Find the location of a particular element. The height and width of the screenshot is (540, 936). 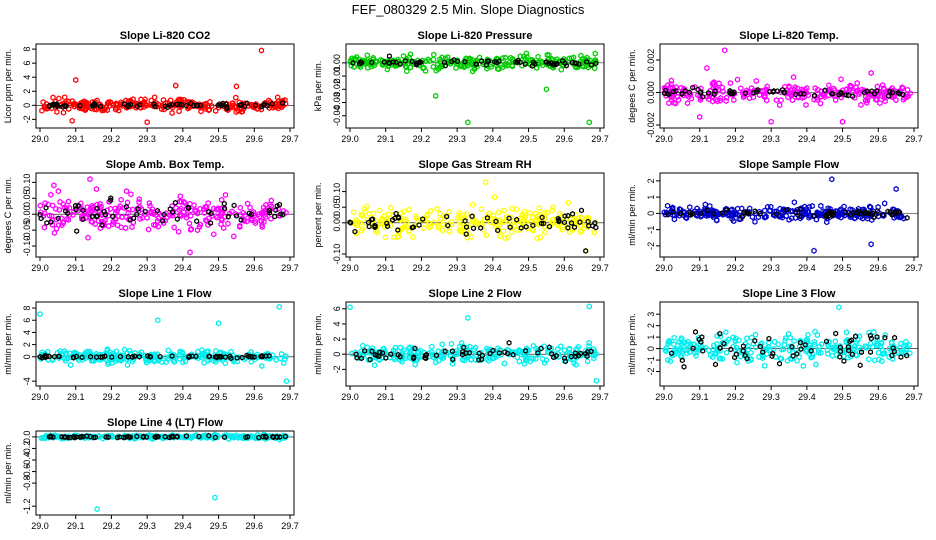

x-tick-label: 29.5 is located at coordinates (843, 268).